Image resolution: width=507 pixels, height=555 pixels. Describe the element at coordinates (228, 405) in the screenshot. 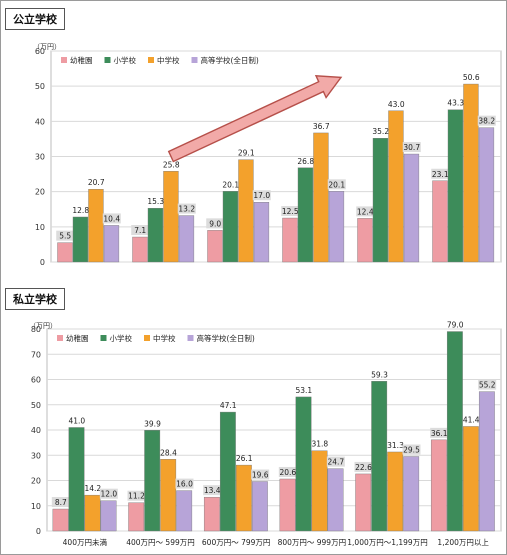

I see `data-label: 47.1` at that location.